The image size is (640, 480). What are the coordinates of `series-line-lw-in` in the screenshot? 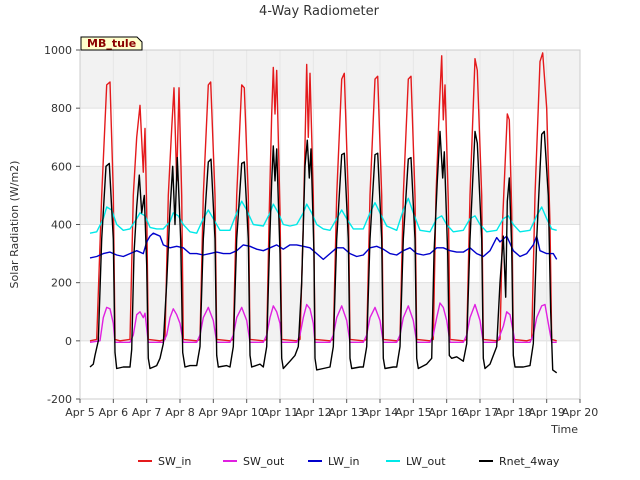 It's located at (323, 246).